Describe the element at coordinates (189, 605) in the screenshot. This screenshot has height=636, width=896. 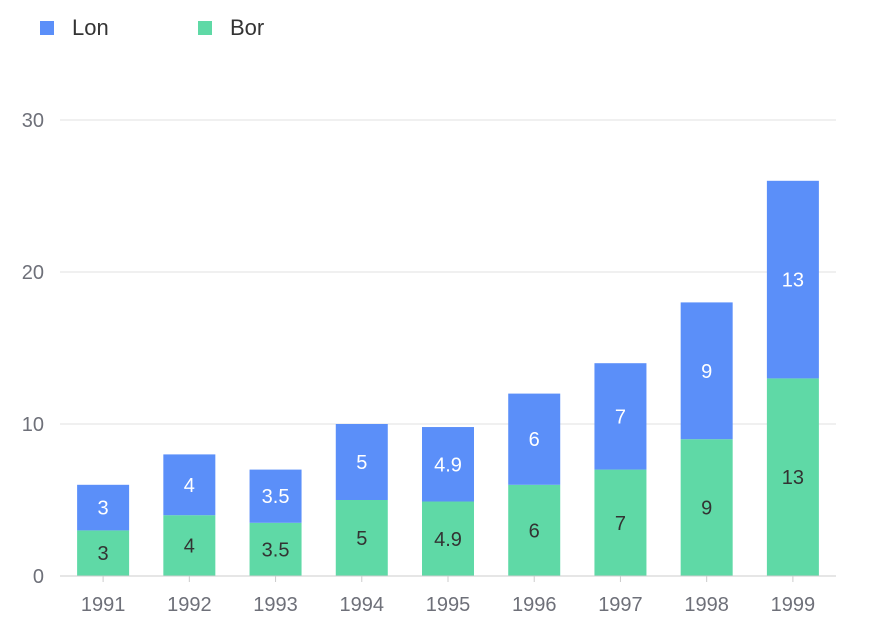
I see `x-tick-label: 1992` at that location.